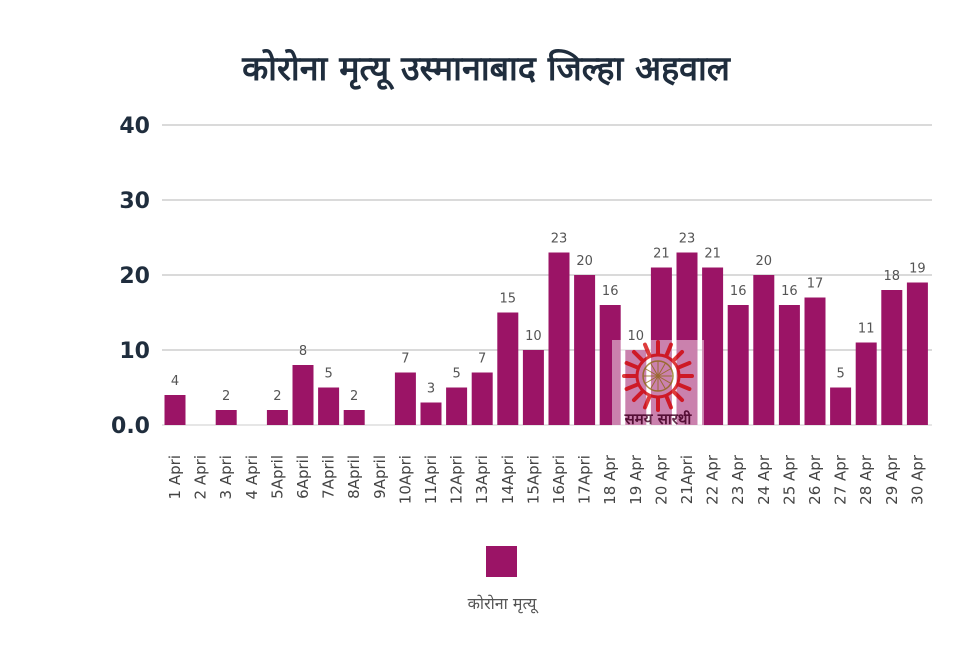  Describe the element at coordinates (431, 389) in the screenshot. I see `data-label: 3` at that location.